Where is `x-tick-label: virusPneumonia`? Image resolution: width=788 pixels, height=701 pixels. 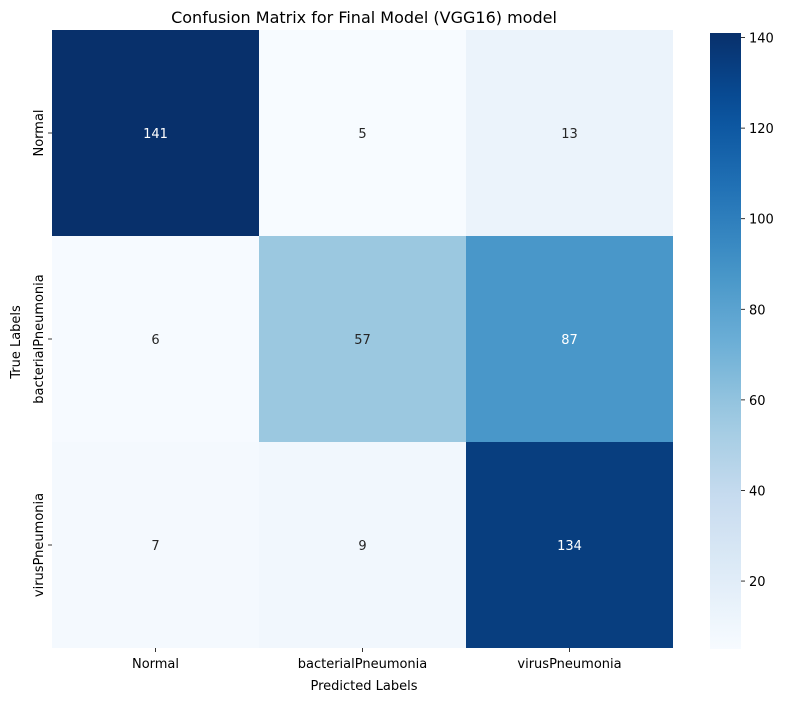
x-tick-label: virusPneumonia is located at coordinates (569, 664).